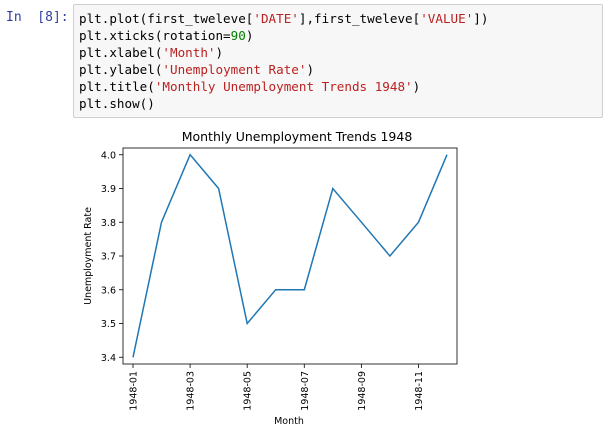  I want to click on x-tick-label: 1948-09, so click(362, 391).